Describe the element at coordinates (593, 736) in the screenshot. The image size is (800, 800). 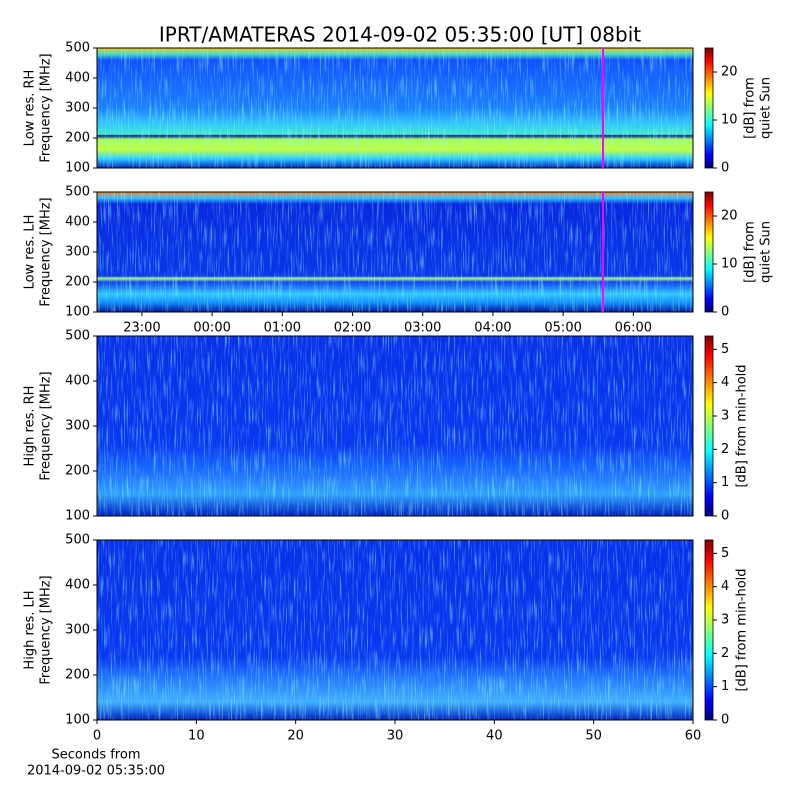
I see `x-tick-label: 50` at that location.